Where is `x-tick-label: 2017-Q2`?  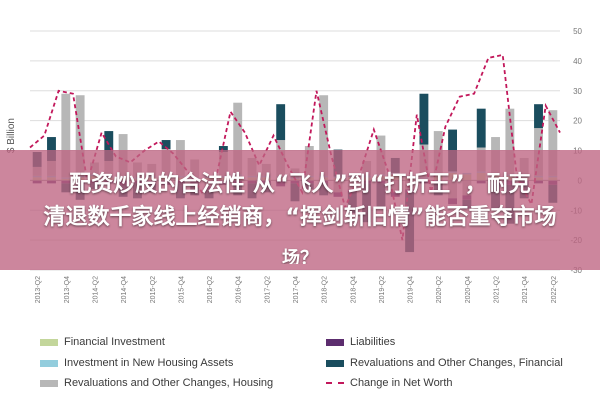 x-tick-label: 2017-Q2 is located at coordinates (267, 289).